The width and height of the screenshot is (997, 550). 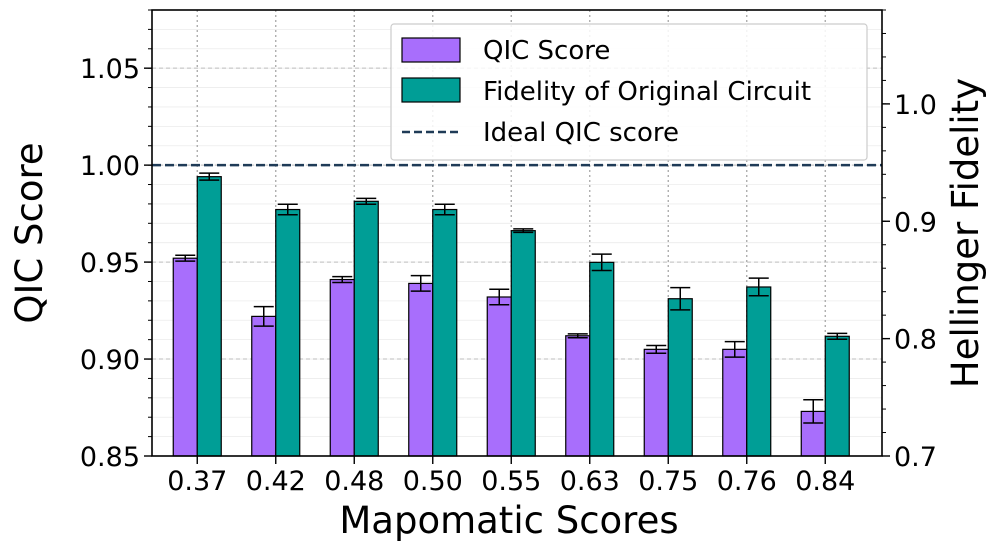 What do you see at coordinates (647, 92) in the screenshot?
I see `legend-label-fidelity: Fidelity of Original Circuit` at bounding box center [647, 92].